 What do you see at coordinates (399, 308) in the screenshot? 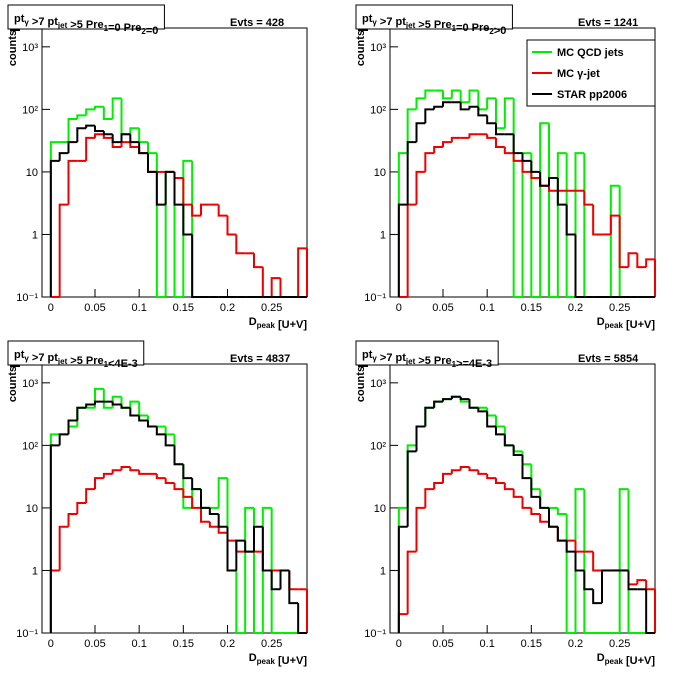
I see `x-tick-label: 0` at bounding box center [399, 308].